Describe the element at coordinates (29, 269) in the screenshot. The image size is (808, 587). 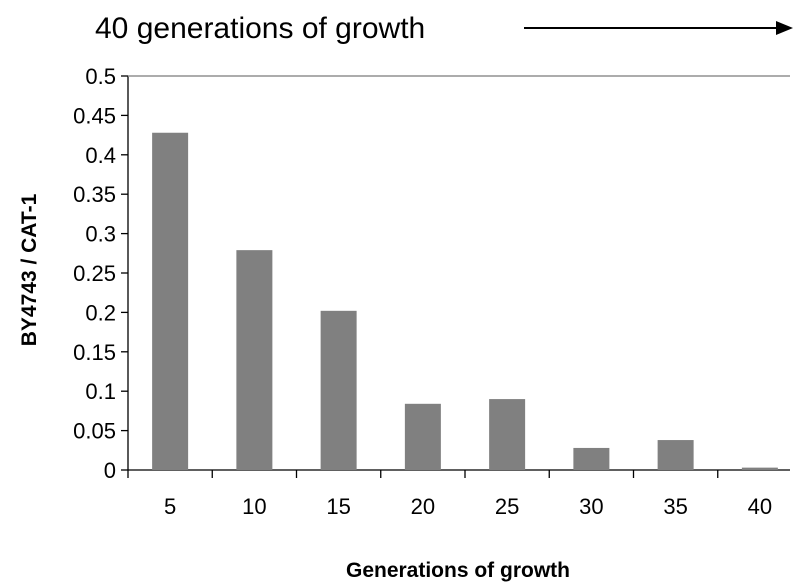
I see `y-axis-label: BY4743 / CAT-1` at that location.